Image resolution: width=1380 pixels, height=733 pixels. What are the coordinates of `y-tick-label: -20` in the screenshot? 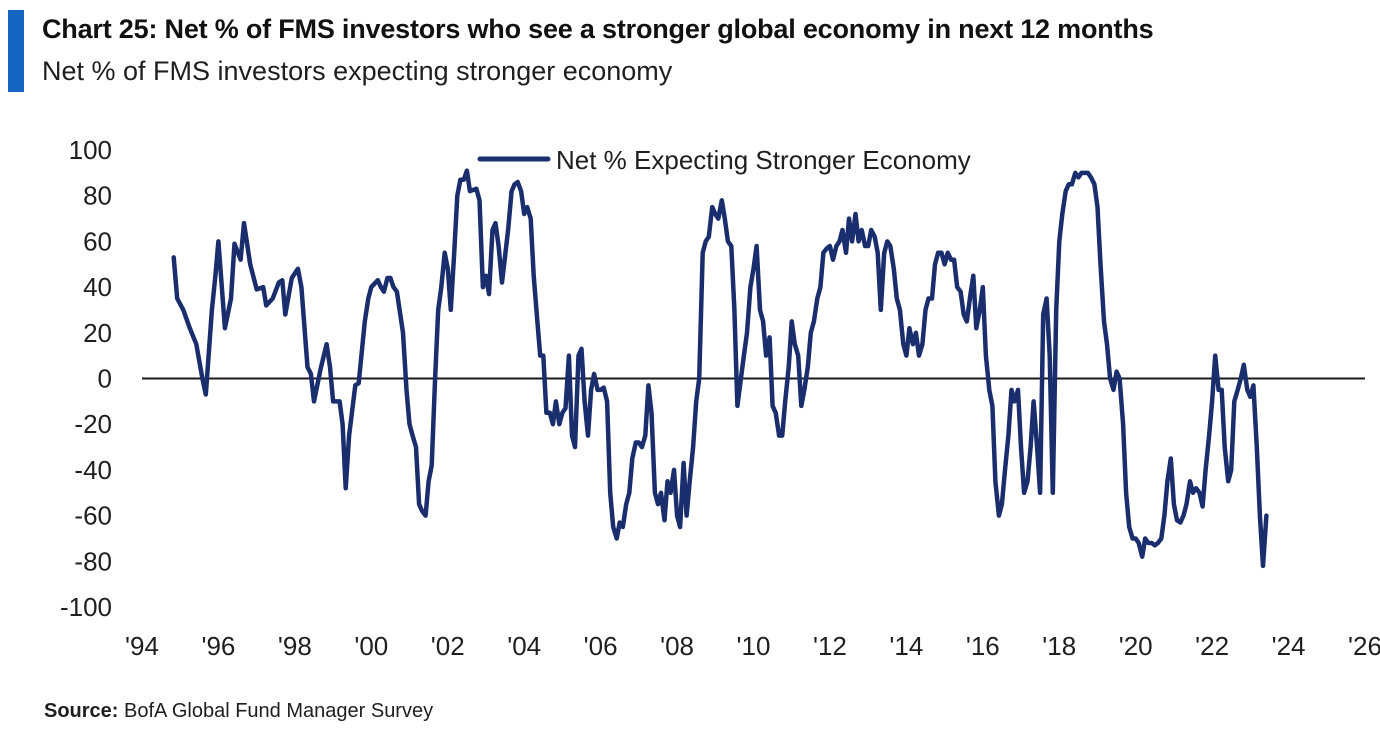 It's located at (93, 424).